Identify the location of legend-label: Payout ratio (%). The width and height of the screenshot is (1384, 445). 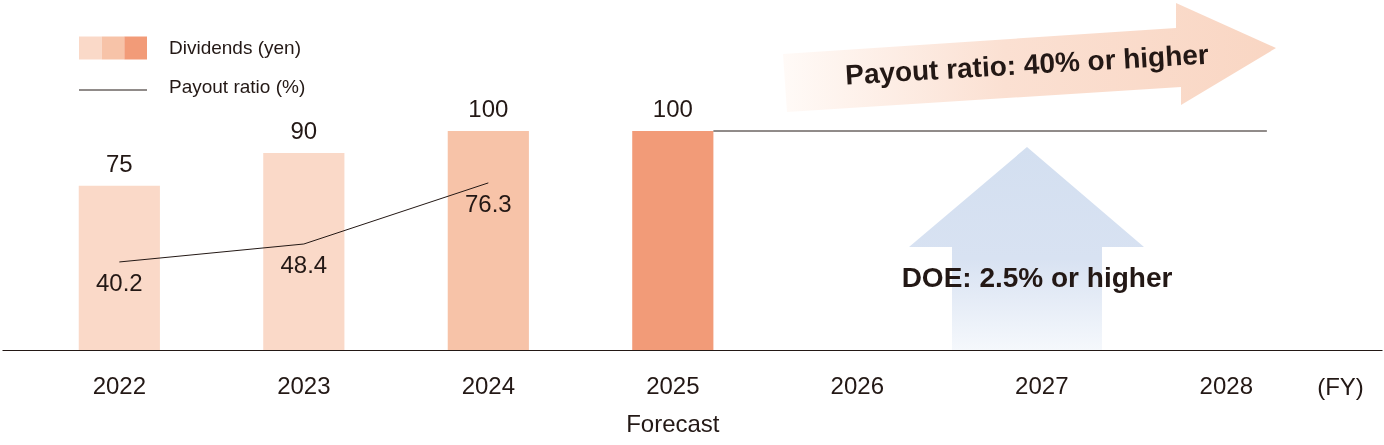
(237, 86).